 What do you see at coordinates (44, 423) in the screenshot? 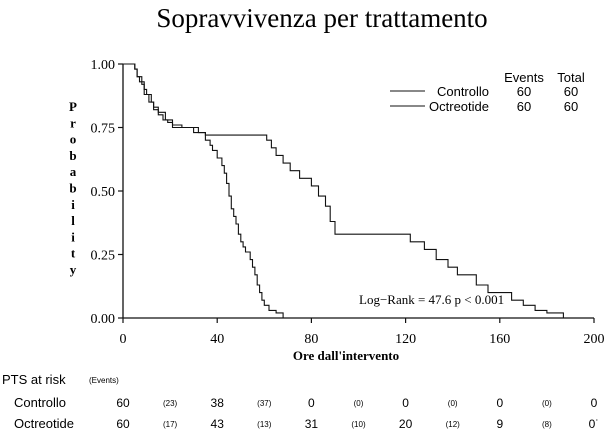
I see `risk-row-label-octreotide: Octreotide` at bounding box center [44, 423].